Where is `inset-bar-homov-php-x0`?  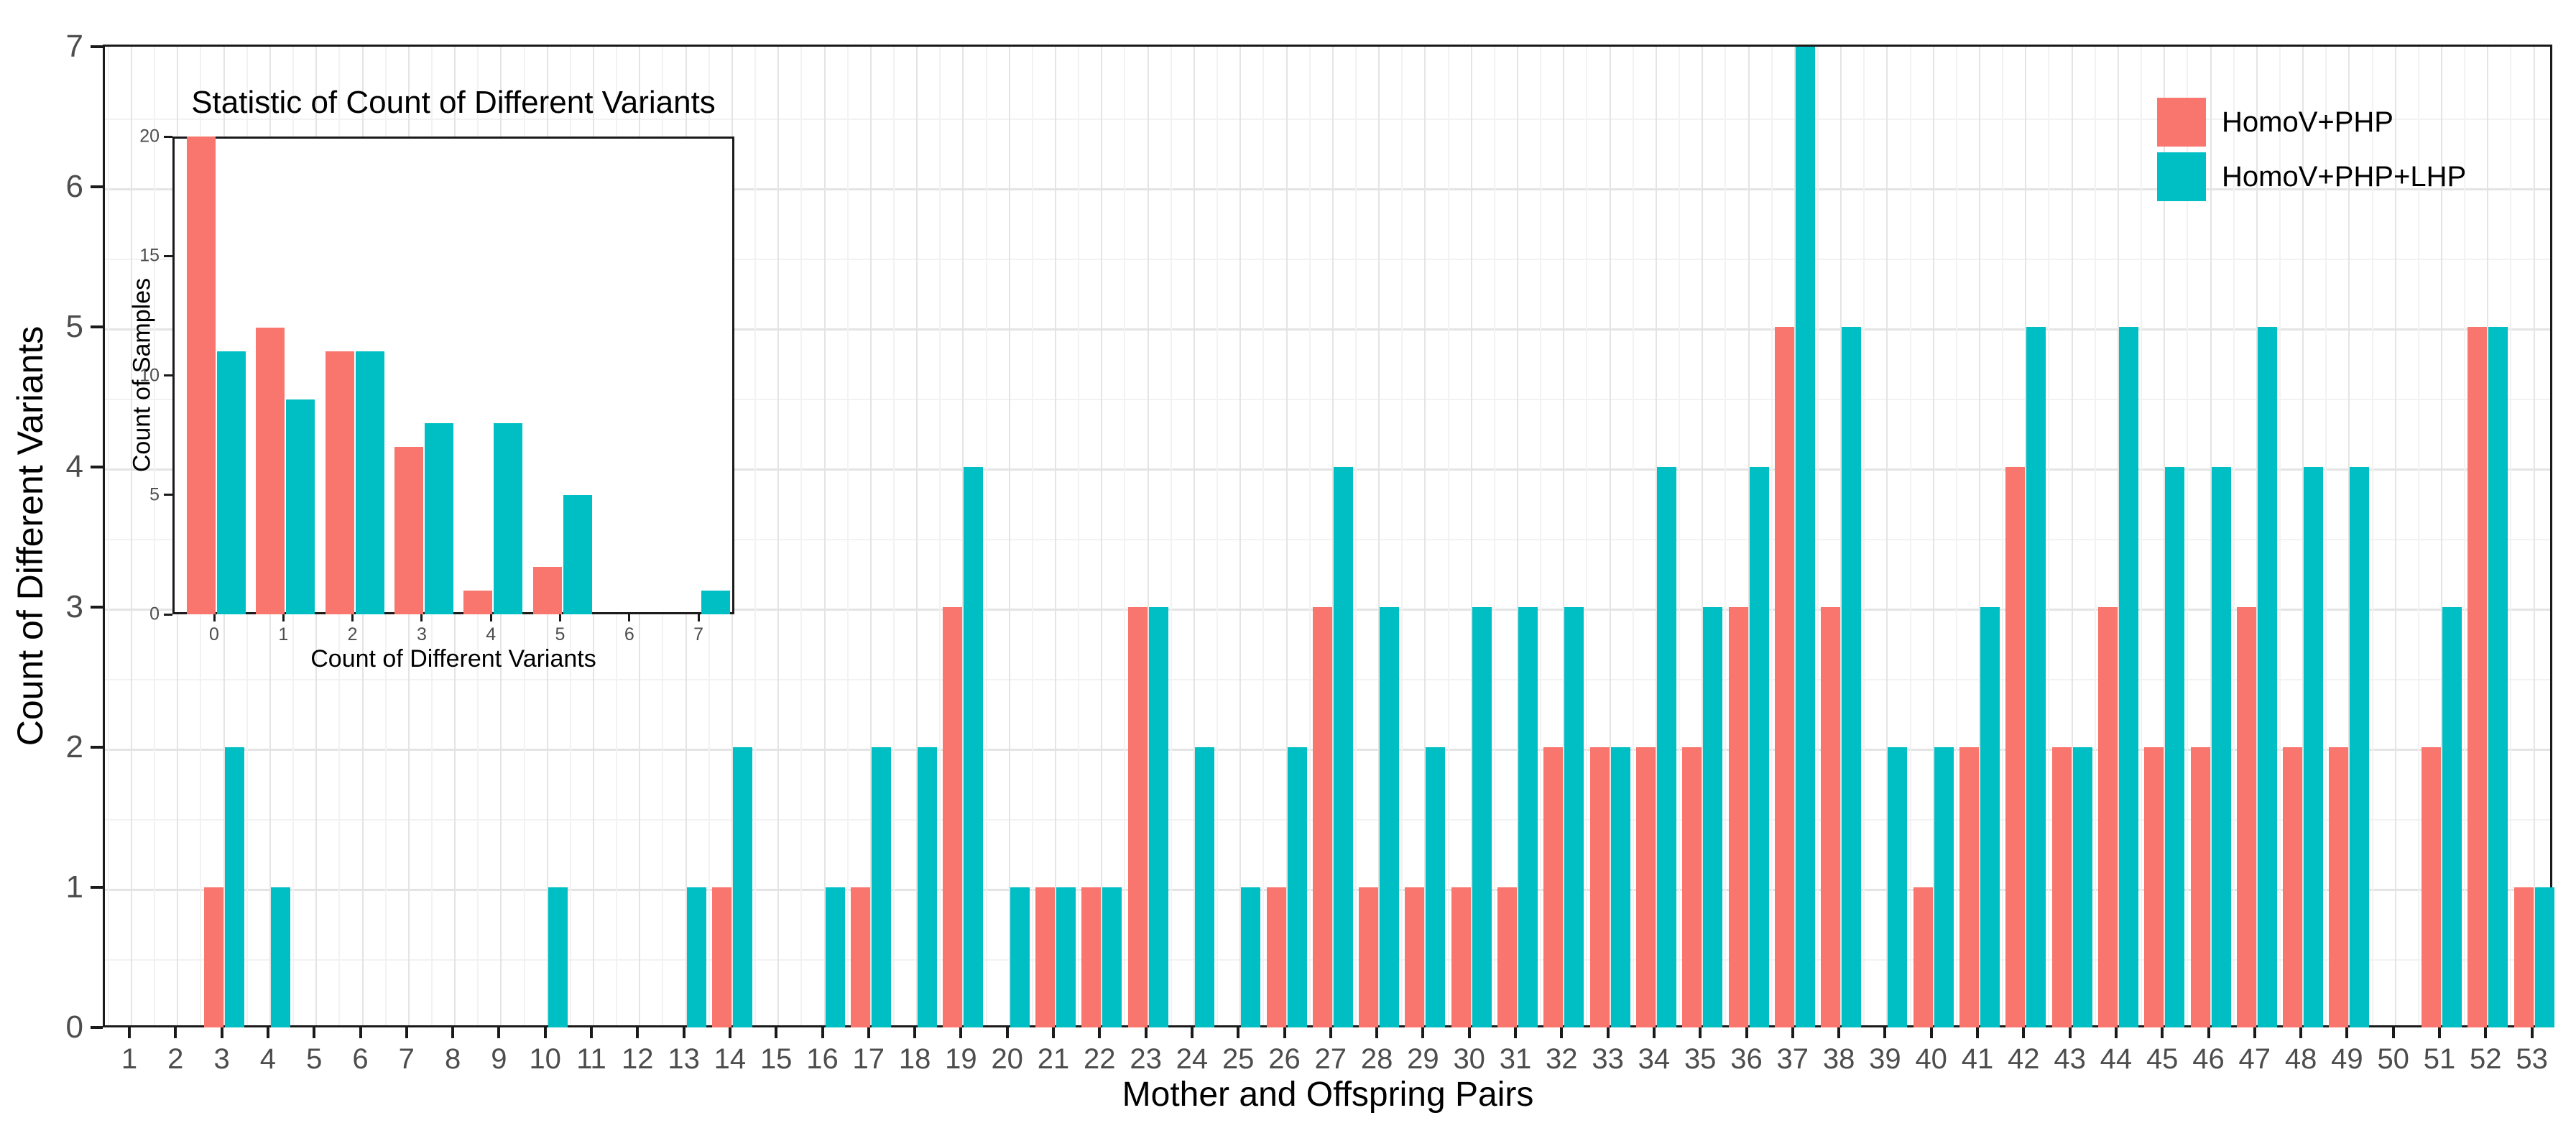
inset-bar-homov-php-x0 is located at coordinates (202, 375).